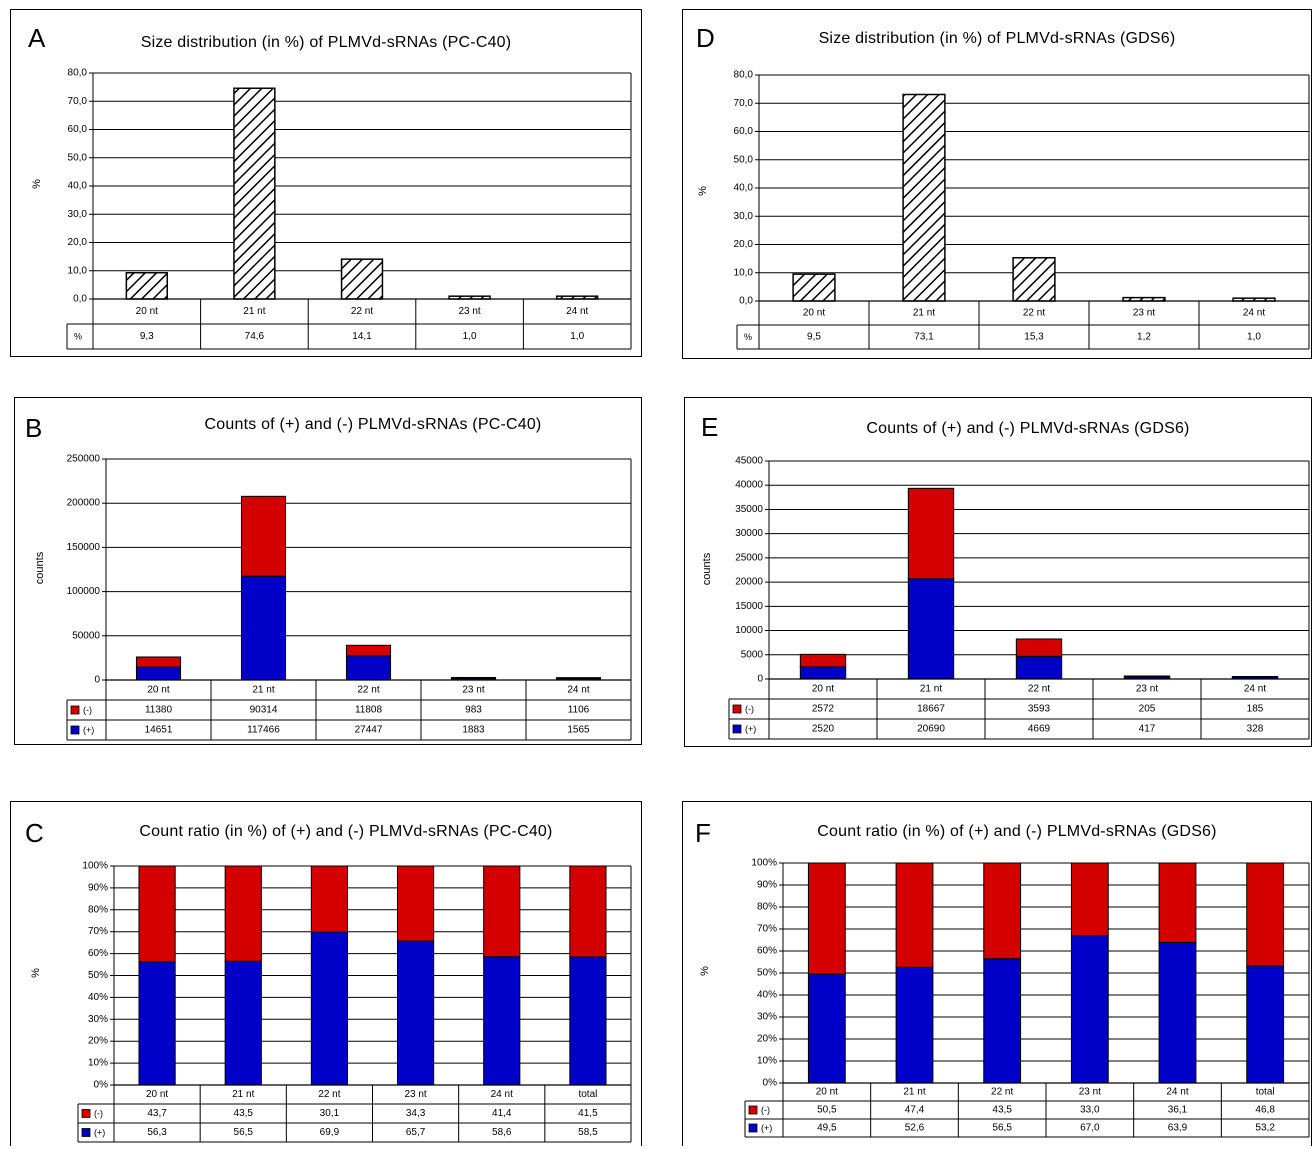  What do you see at coordinates (1255, 729) in the screenshot?
I see `data-label: 328` at bounding box center [1255, 729].